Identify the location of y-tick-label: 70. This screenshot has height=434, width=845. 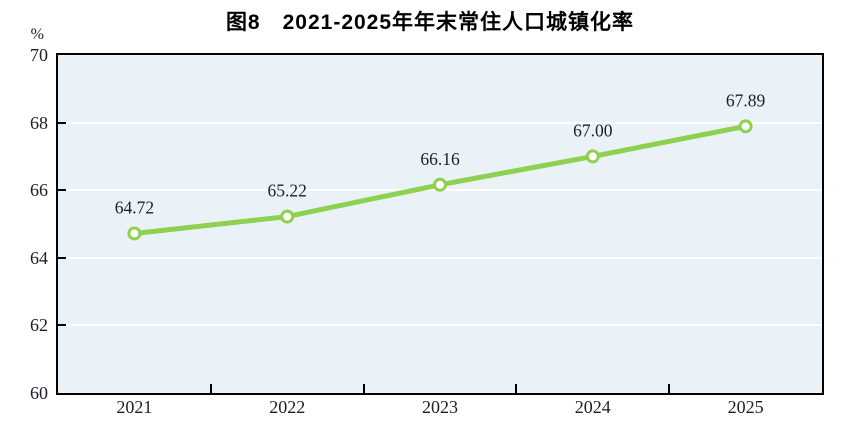
(39, 55).